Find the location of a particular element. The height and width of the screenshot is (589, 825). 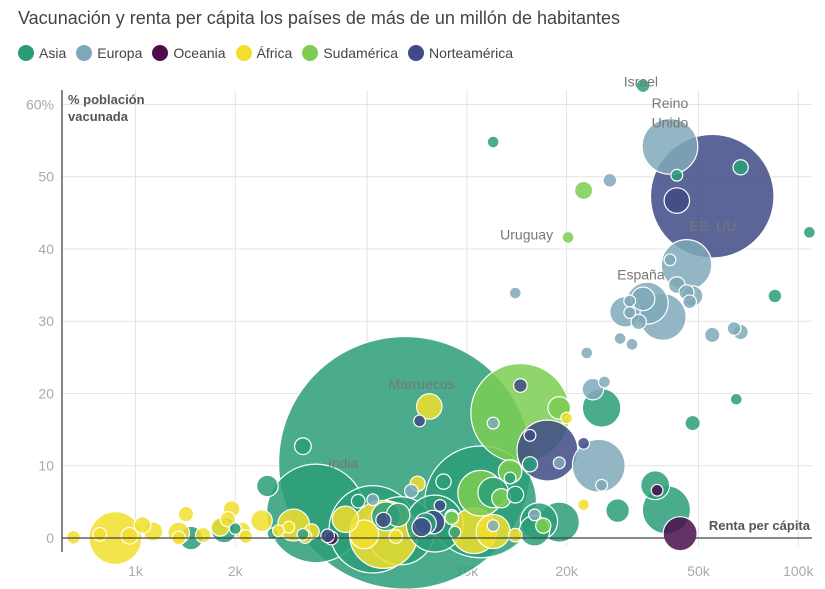

annotation-label: Reino is located at coordinates (670, 103).